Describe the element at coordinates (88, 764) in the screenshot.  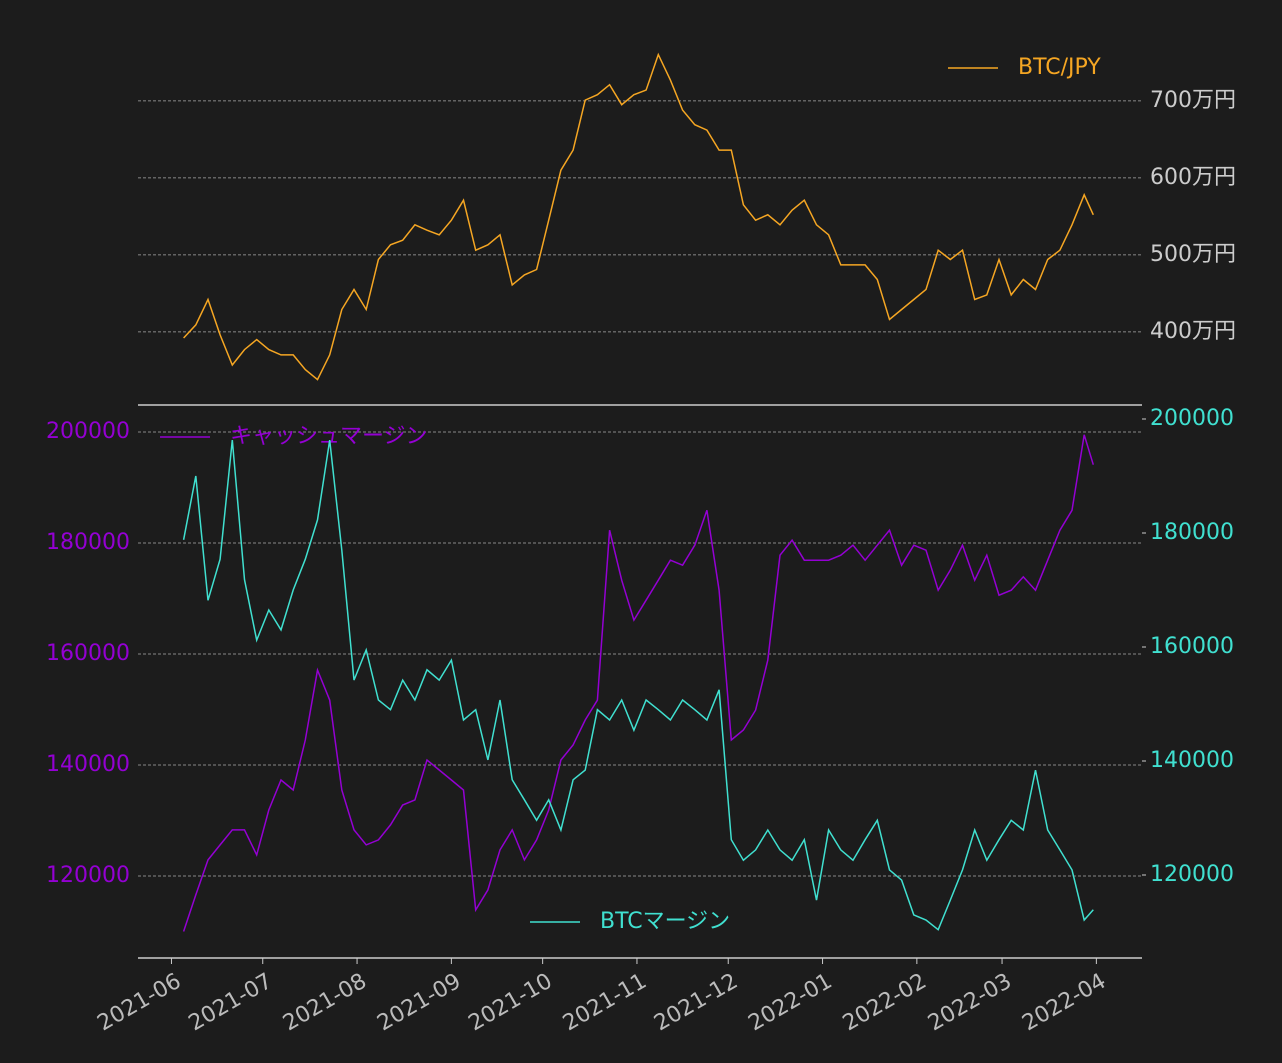
I see `y-tick-label: 140000` at that location.